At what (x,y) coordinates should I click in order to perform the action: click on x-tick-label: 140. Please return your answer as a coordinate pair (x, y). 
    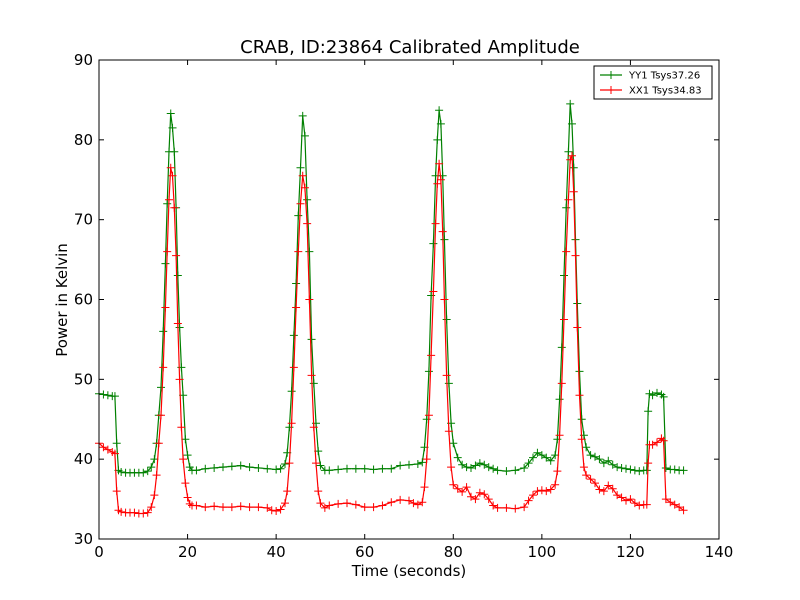
    Looking at the image, I should click on (719, 552).